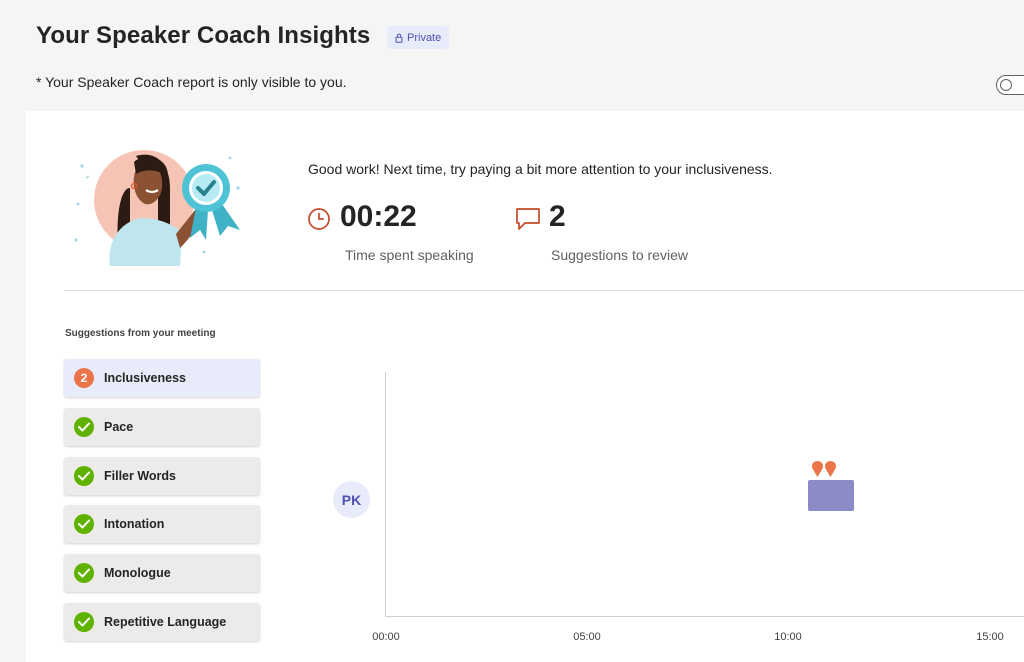 Image resolution: width=1024 pixels, height=662 pixels. I want to click on timeline-tick: 10:00, so click(788, 637).